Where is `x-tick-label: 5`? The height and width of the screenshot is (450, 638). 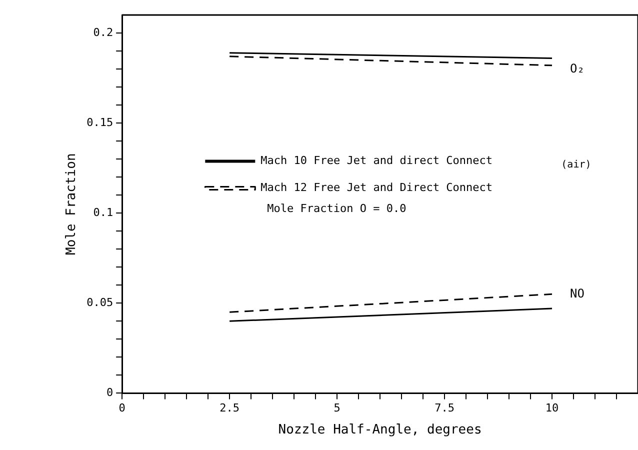 x-tick-label: 5 is located at coordinates (337, 408).